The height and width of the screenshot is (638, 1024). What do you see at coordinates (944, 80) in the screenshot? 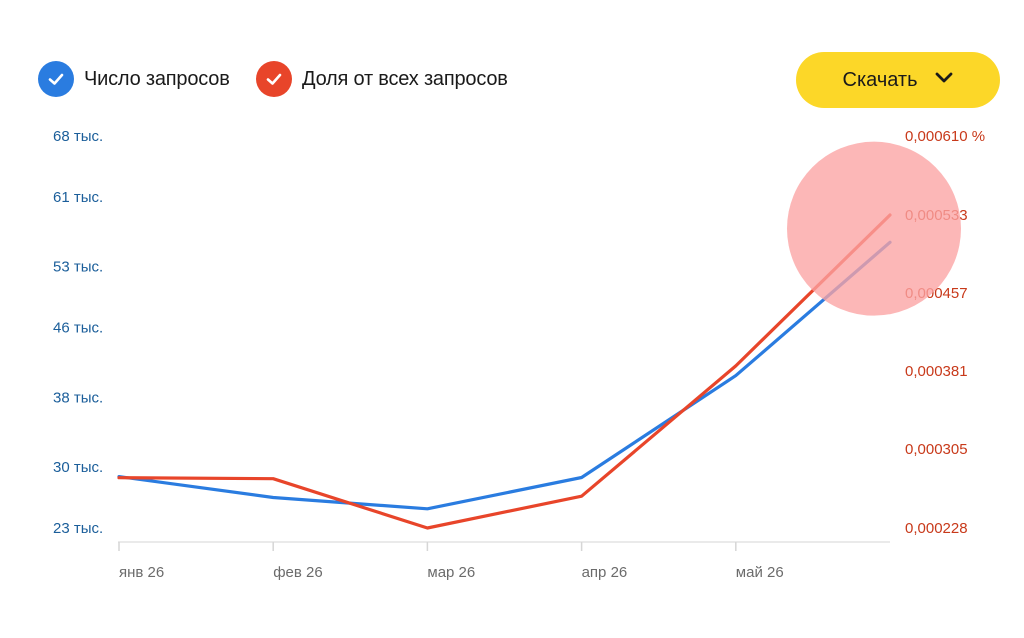
I see `chevron-down-icon` at bounding box center [944, 80].